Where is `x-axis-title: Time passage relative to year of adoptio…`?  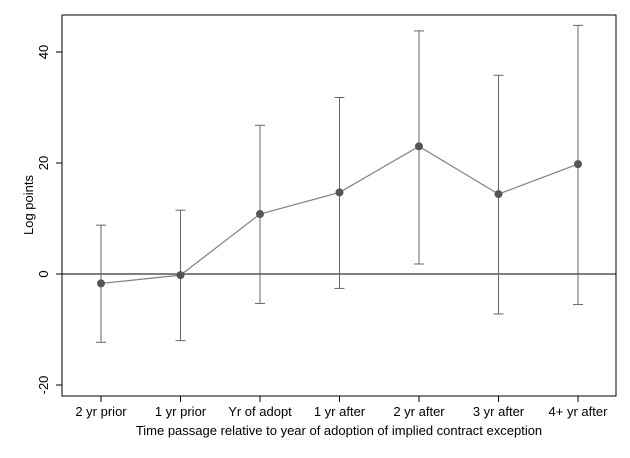
x-axis-title: Time passage relative to year of adoptio… is located at coordinates (339, 430).